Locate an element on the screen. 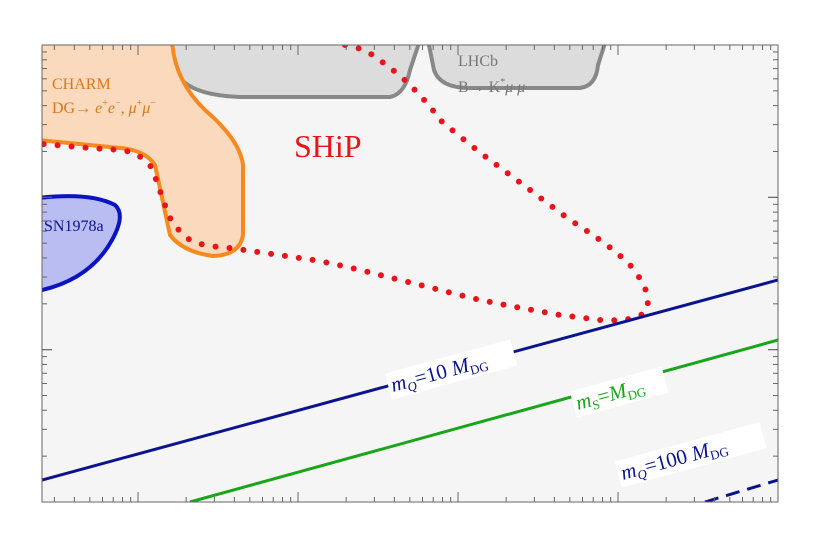 The width and height of the screenshot is (820, 550). mq100-line is located at coordinates (741, 490).